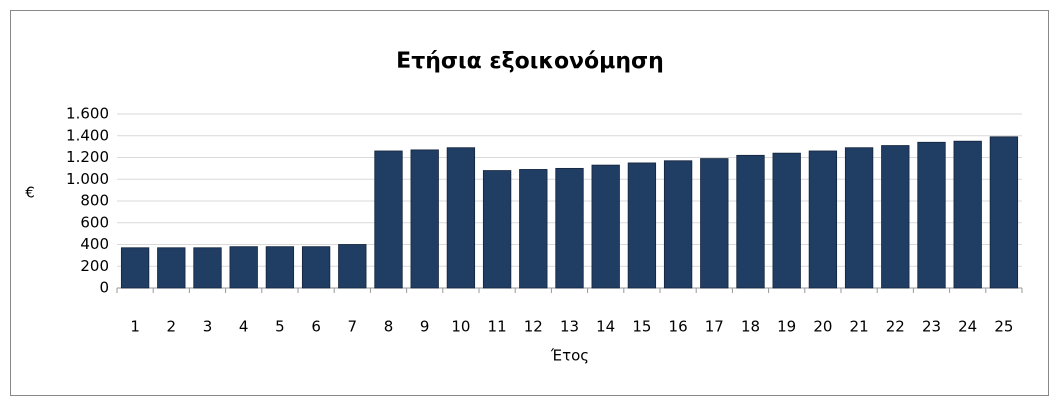 This screenshot has height=402, width=1059. Describe the element at coordinates (605, 327) in the screenshot. I see `x-tick-label: 14` at that location.